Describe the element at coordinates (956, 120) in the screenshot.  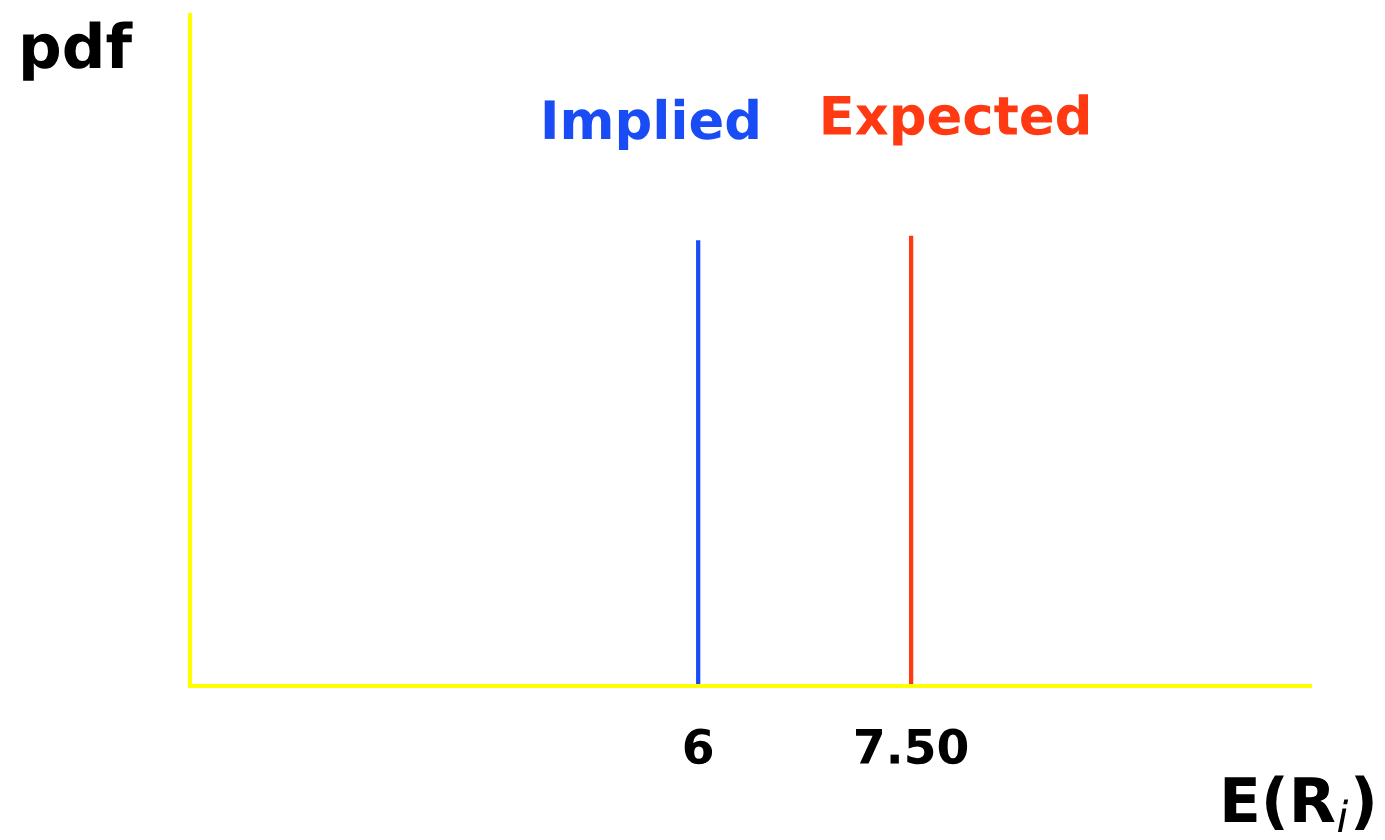
I see `text: Expected` at that location.